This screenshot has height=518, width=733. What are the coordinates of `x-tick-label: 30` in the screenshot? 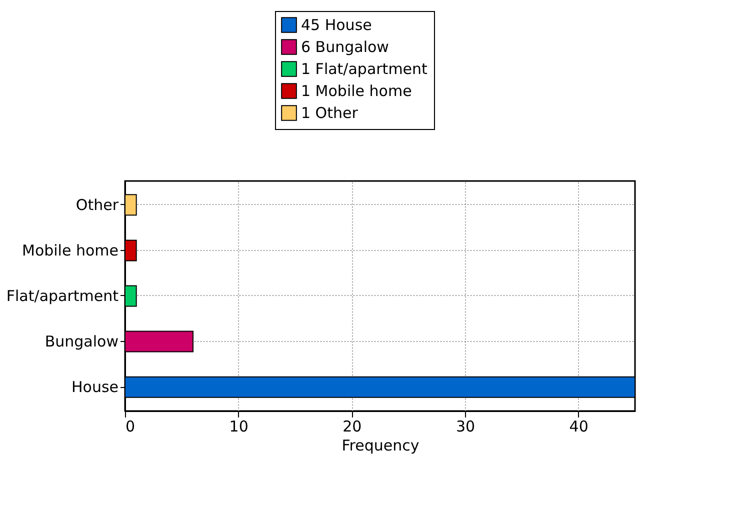 It's located at (466, 427).